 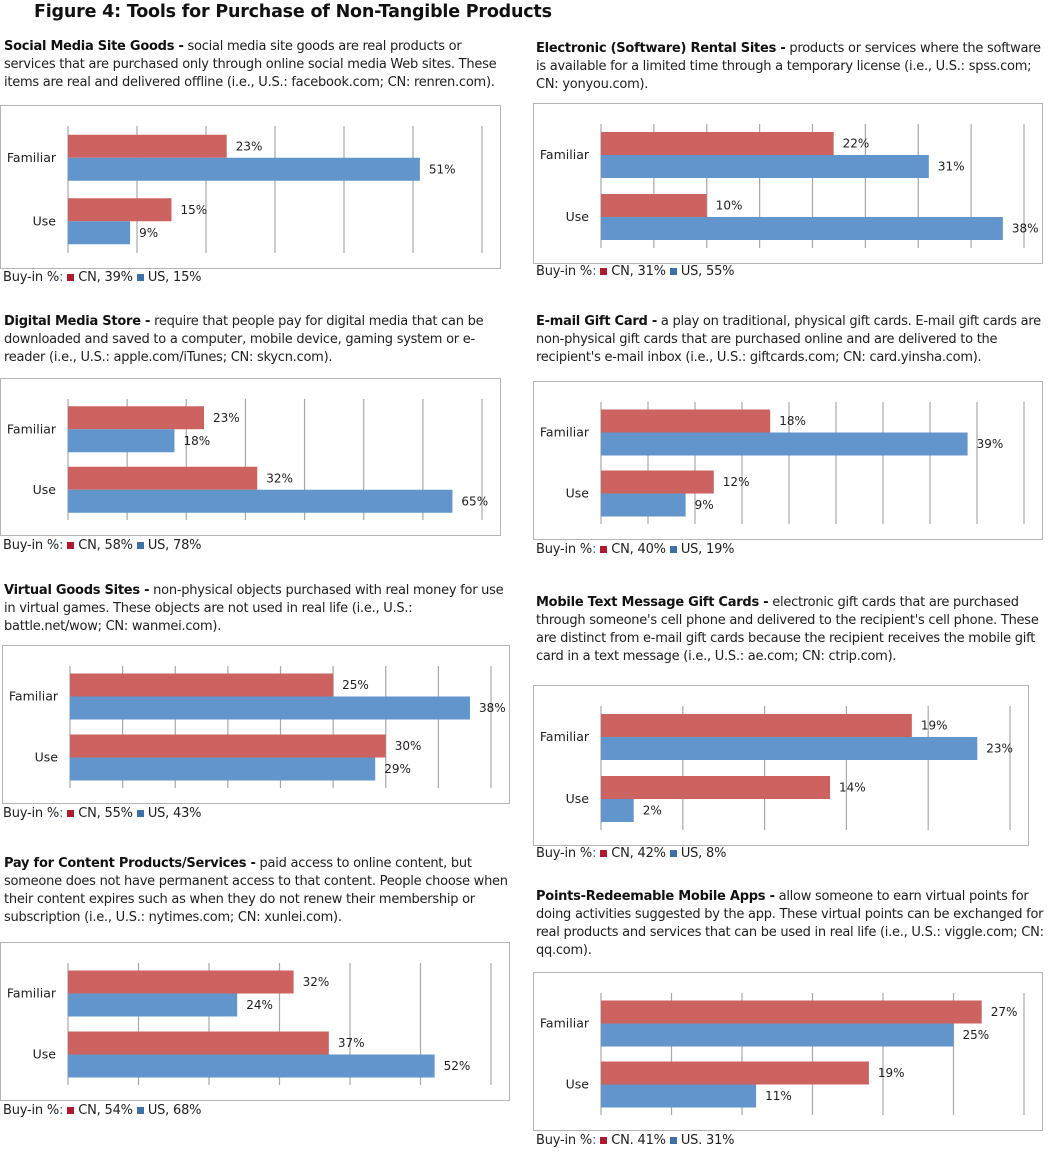 What do you see at coordinates (782, 463) in the screenshot?
I see `chart-svg: Familiar 18% 39% Use 12% 9%` at bounding box center [782, 463].